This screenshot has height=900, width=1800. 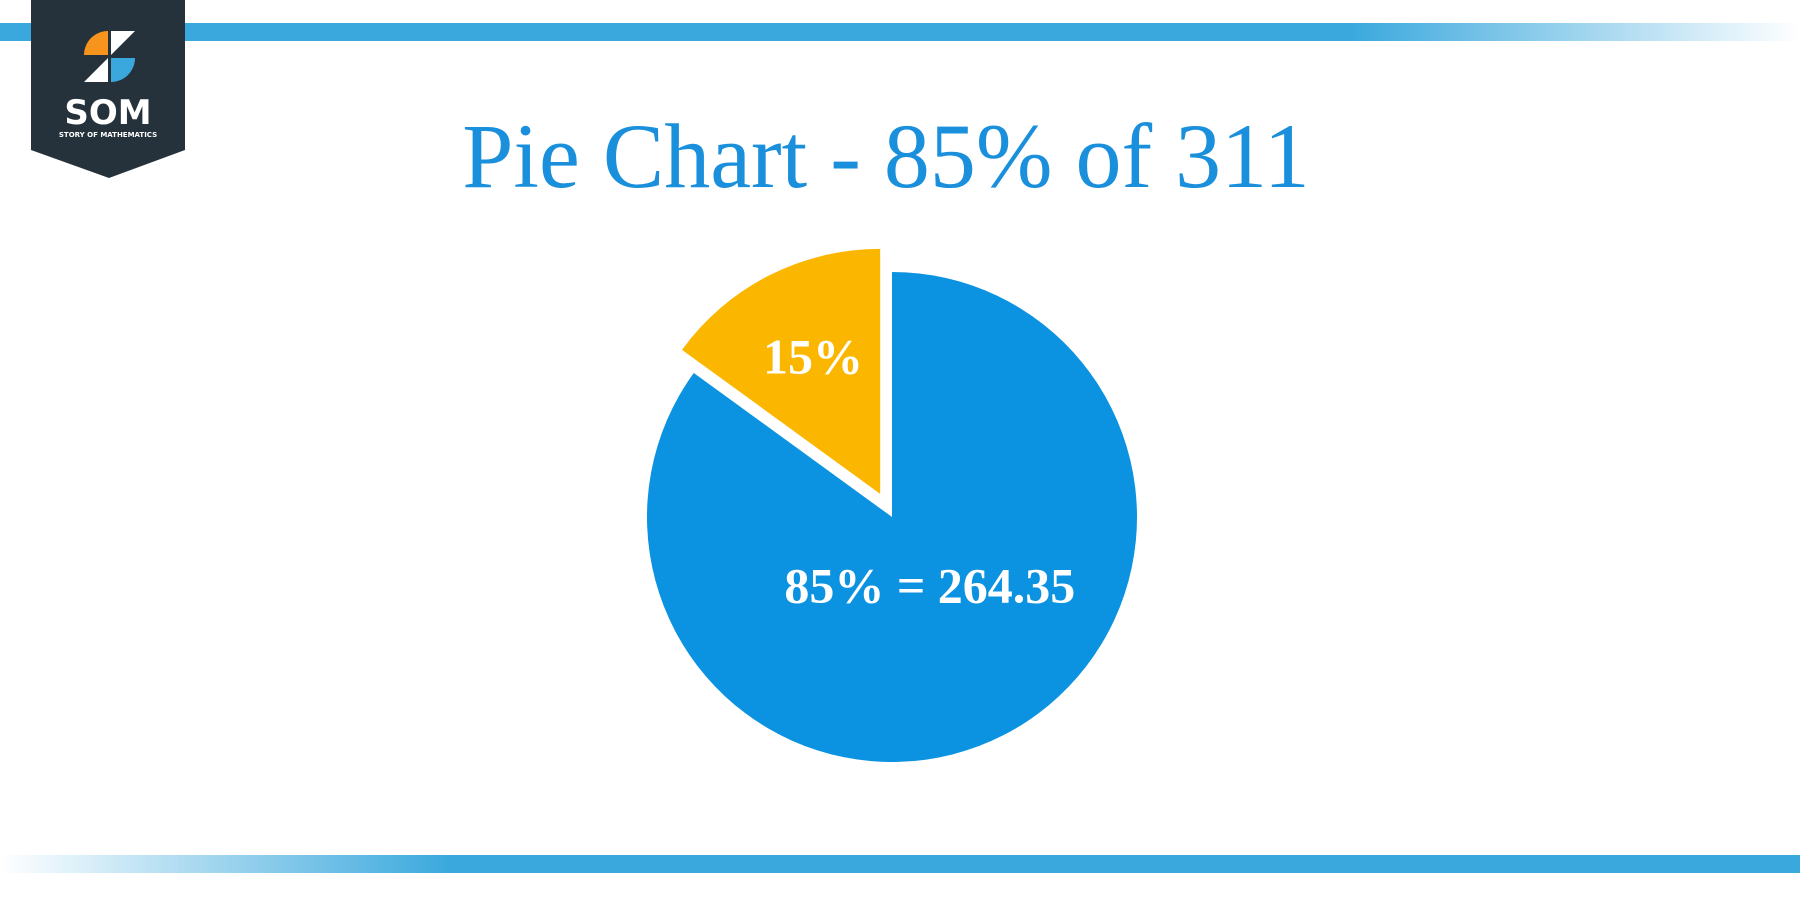 I want to click on logo-subtitle: STORY OF MATHEMATICS, so click(x=108, y=135).